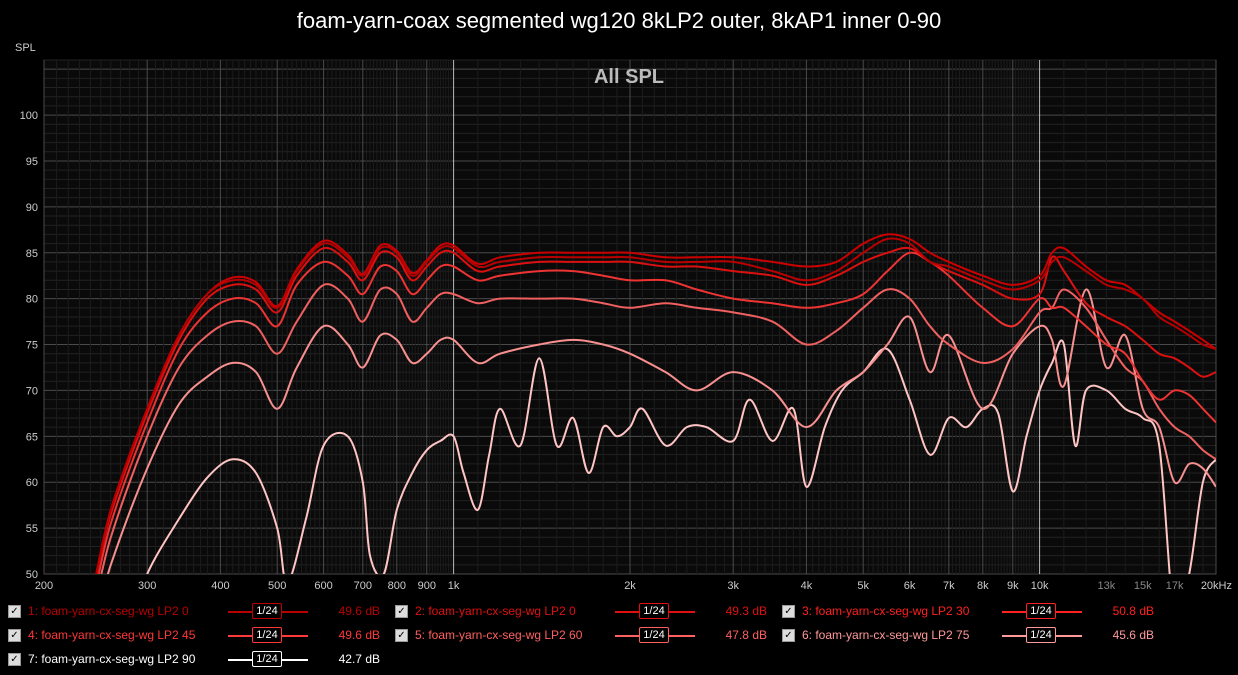 This screenshot has width=1238, height=675. I want to click on x-tick-label: 4k, so click(807, 586).